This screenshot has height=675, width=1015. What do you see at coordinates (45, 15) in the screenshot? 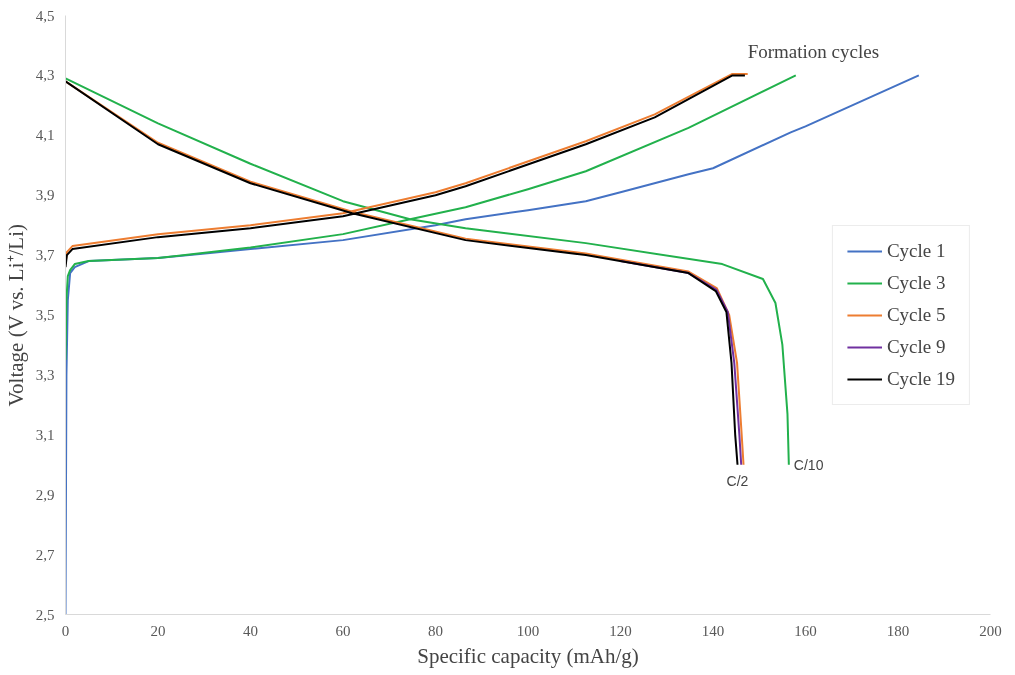
I see `y-tick-label: 4,5` at bounding box center [45, 15].